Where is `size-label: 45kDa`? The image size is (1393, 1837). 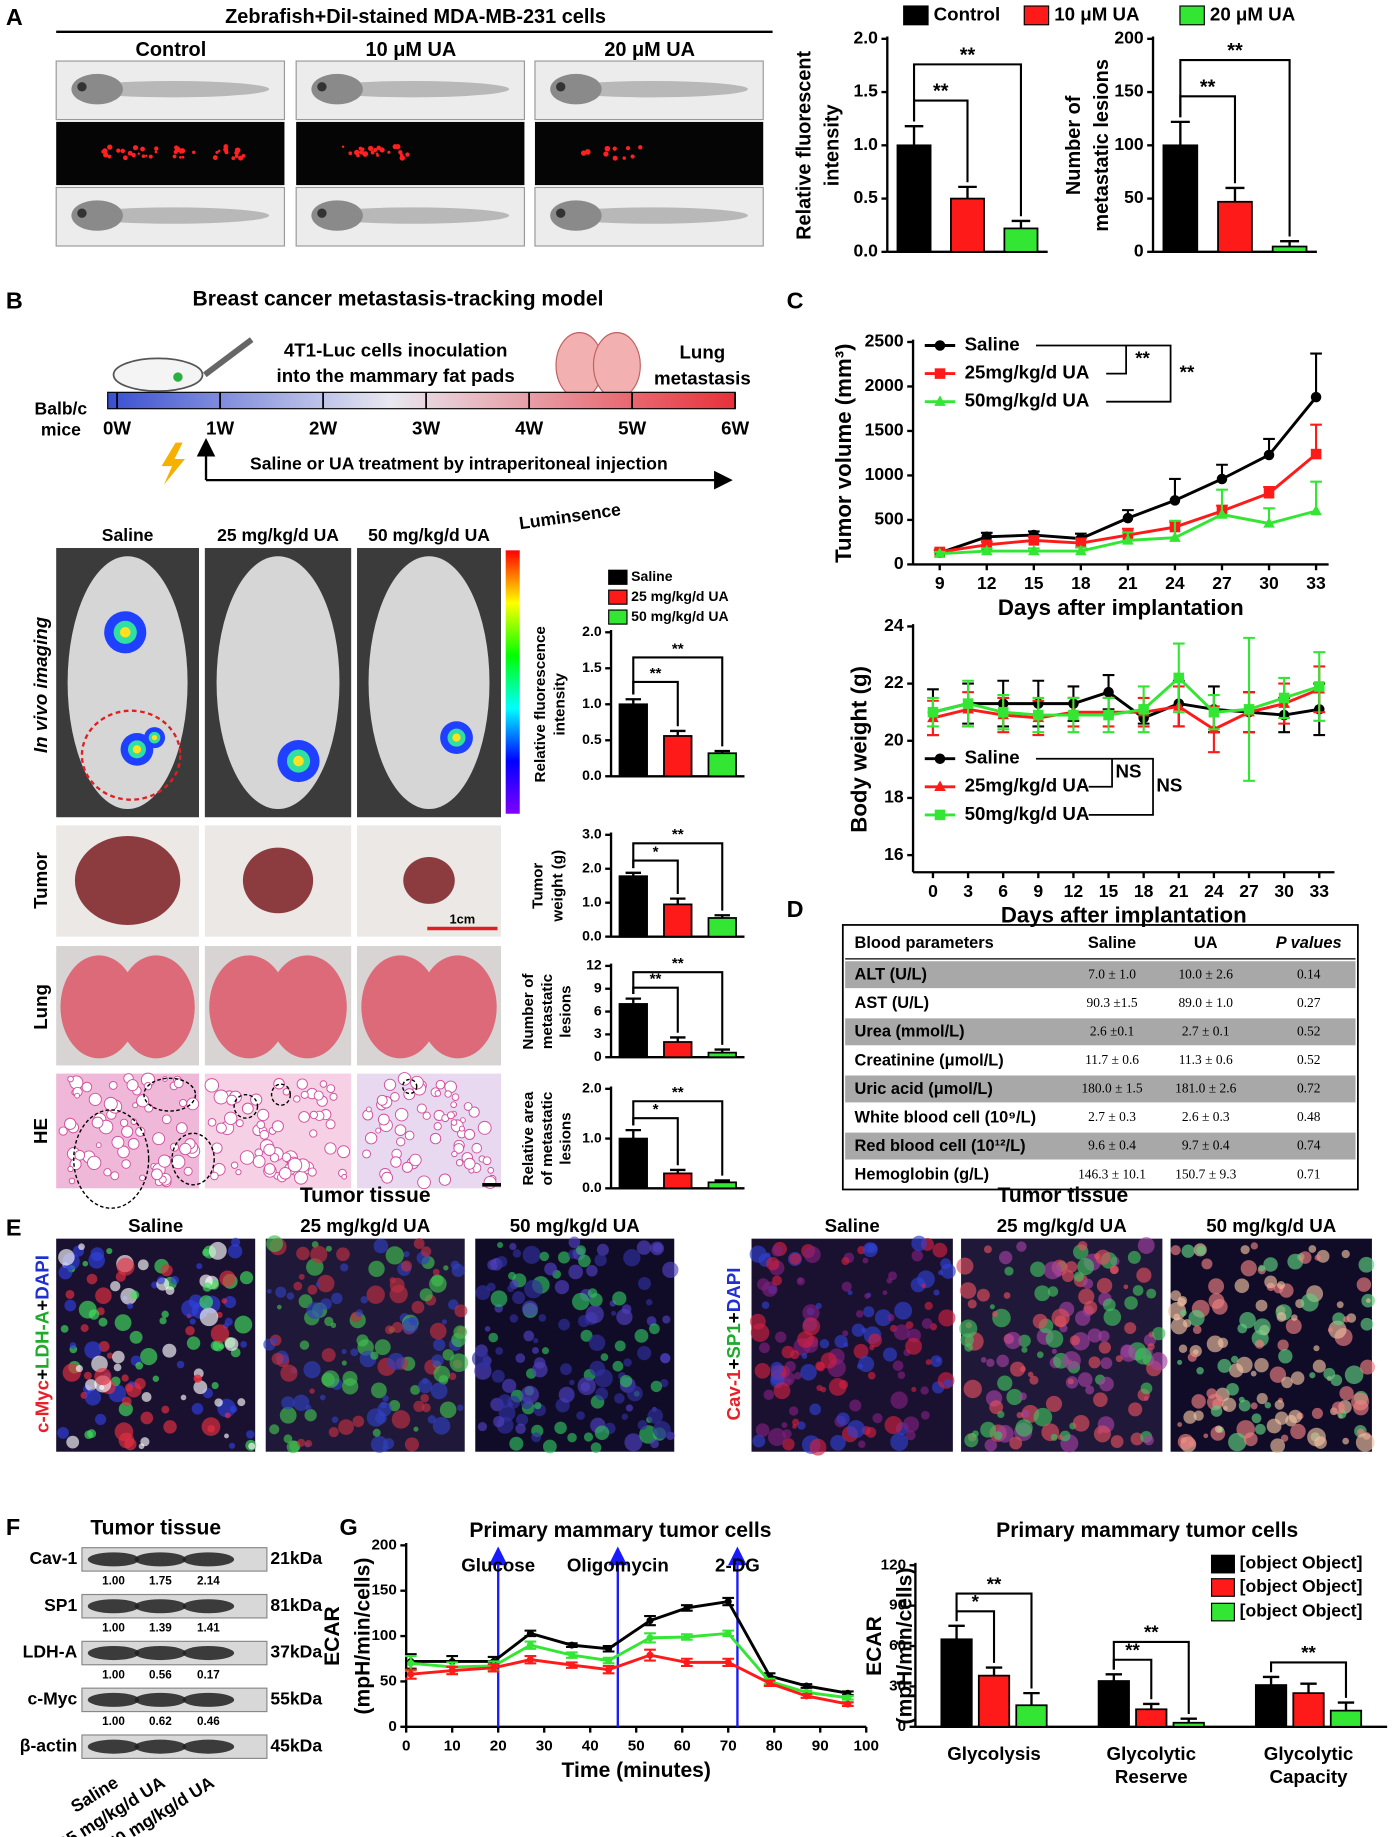 size-label: 45kDa is located at coordinates (296, 1745).